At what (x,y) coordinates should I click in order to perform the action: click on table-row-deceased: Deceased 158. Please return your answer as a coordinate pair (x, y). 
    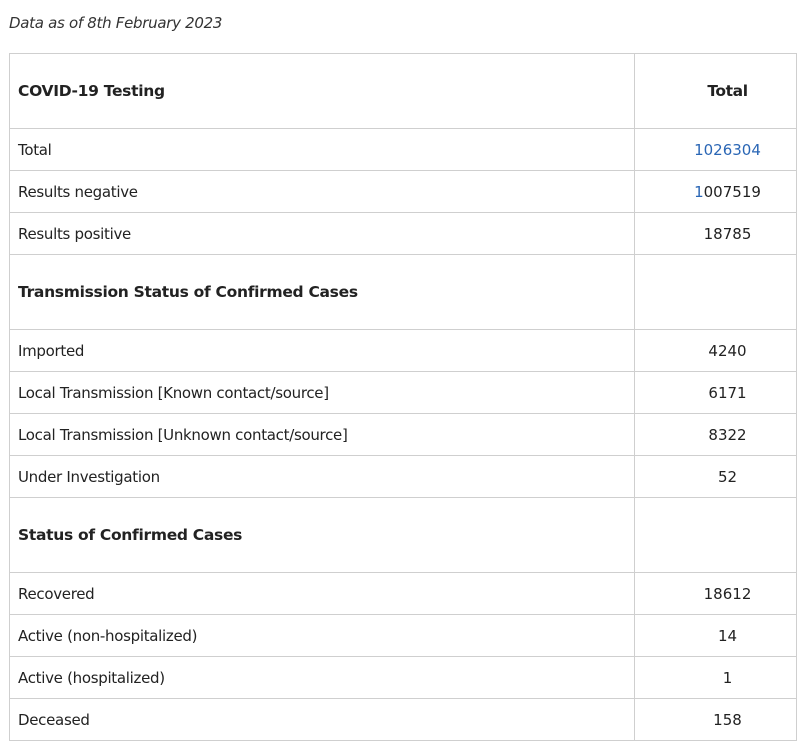
    Looking at the image, I should click on (403, 719).